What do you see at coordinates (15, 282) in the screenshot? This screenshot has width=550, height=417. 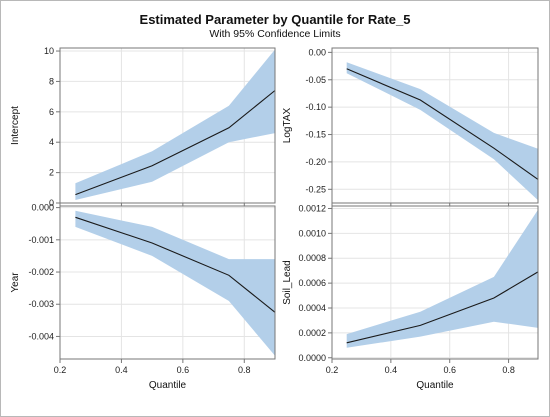 I see `y-axis-label: Year` at bounding box center [15, 282].